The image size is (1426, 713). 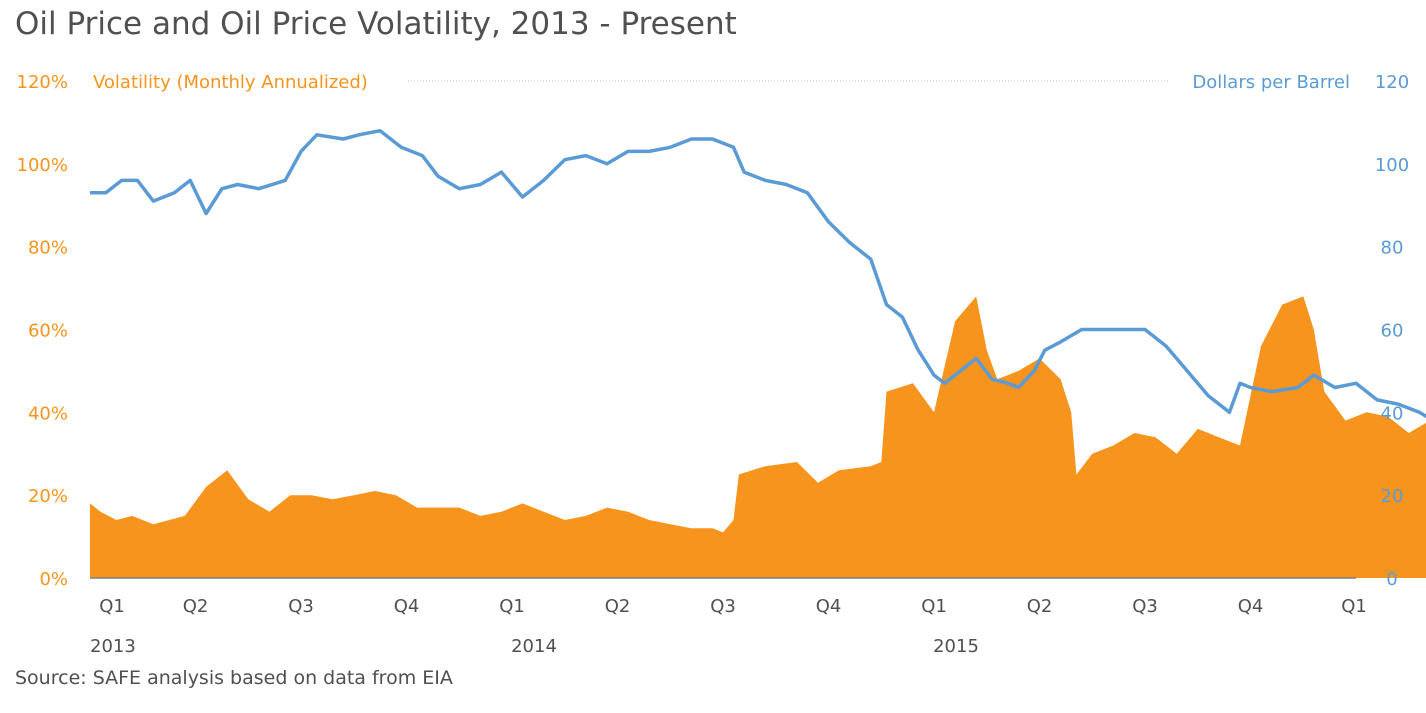 What do you see at coordinates (42, 82) in the screenshot?
I see `left-tick-label: 120%` at bounding box center [42, 82].